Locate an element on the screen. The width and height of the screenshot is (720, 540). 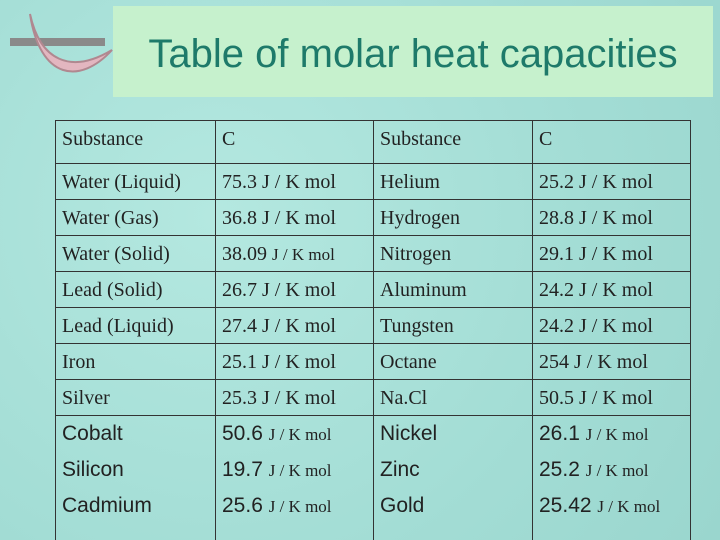
table-cell: 19.7 J / K mol is located at coordinates (294, 470).